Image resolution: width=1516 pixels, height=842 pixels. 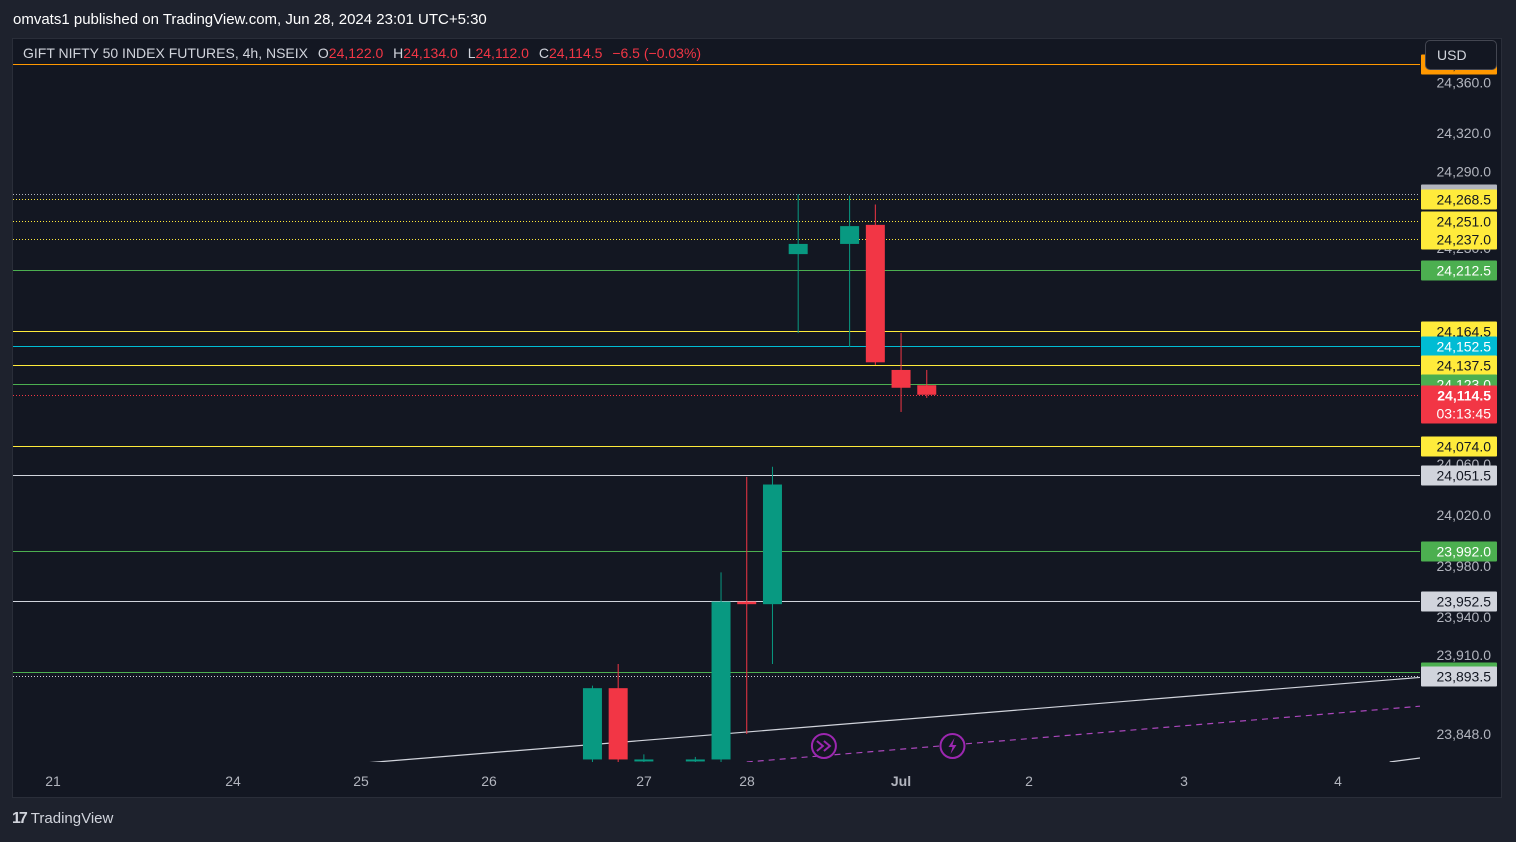 What do you see at coordinates (356, 53) in the screenshot?
I see `open-value: 24,122.0` at bounding box center [356, 53].